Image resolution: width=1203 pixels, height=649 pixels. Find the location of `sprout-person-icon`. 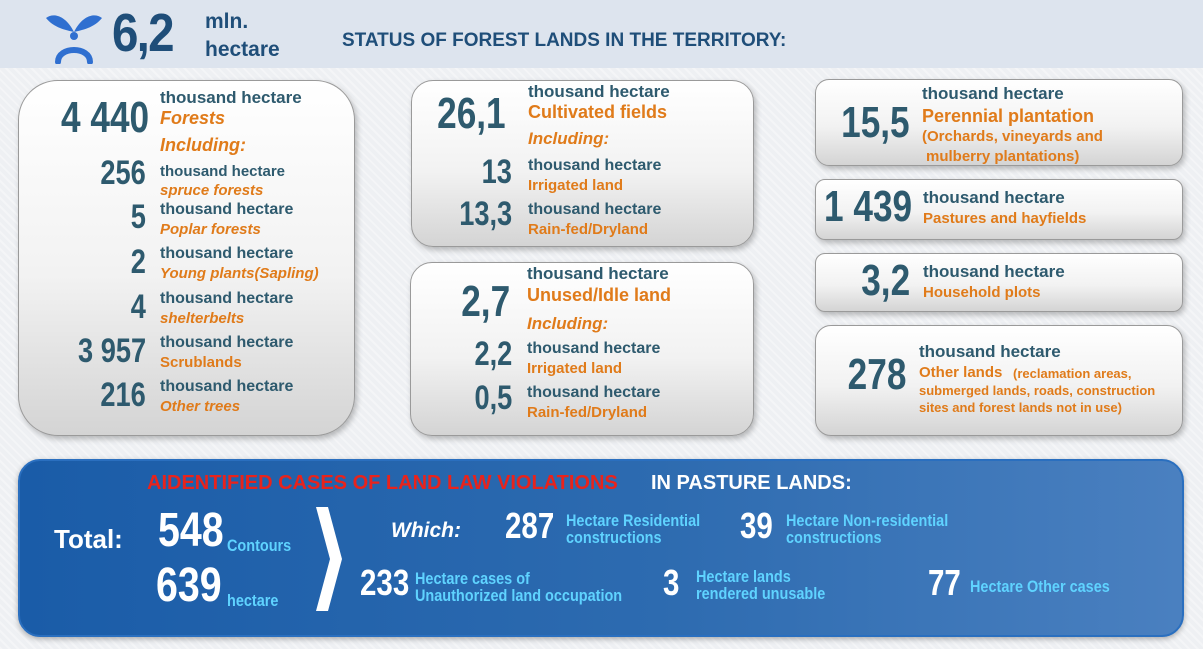

sprout-person-icon is located at coordinates (74, 39).